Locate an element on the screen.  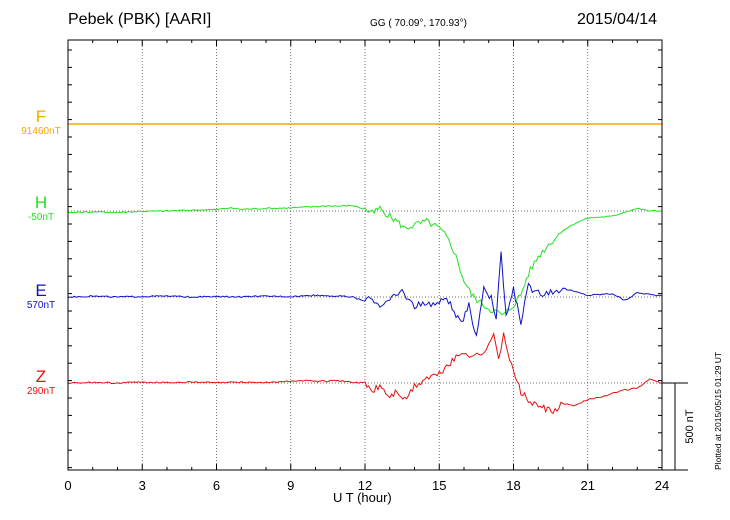
geographic-coords: GG ( 70.09°, 170.93°) is located at coordinates (418, 23).